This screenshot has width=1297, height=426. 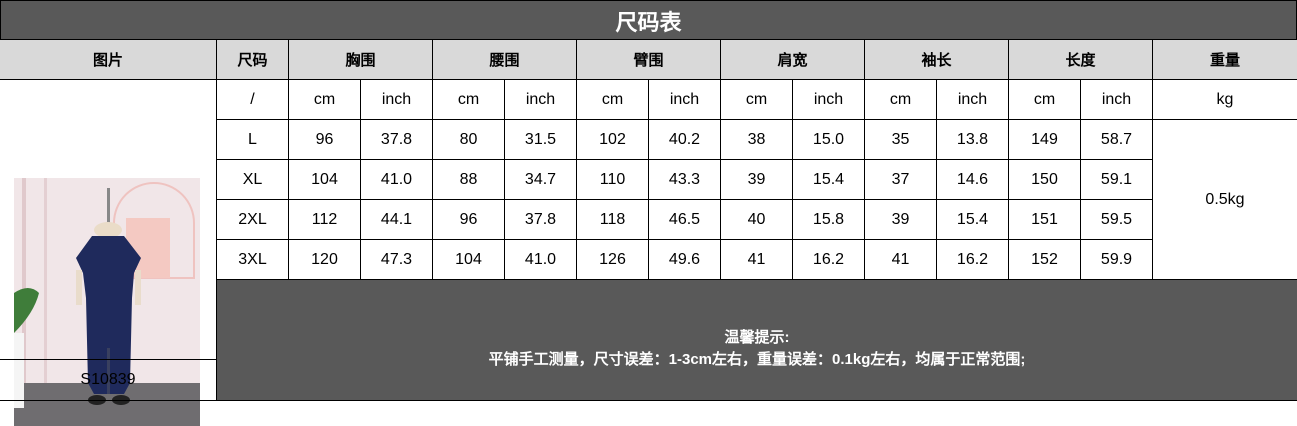 What do you see at coordinates (684, 219) in the screenshot?
I see `value-cell: 46.5` at bounding box center [684, 219].